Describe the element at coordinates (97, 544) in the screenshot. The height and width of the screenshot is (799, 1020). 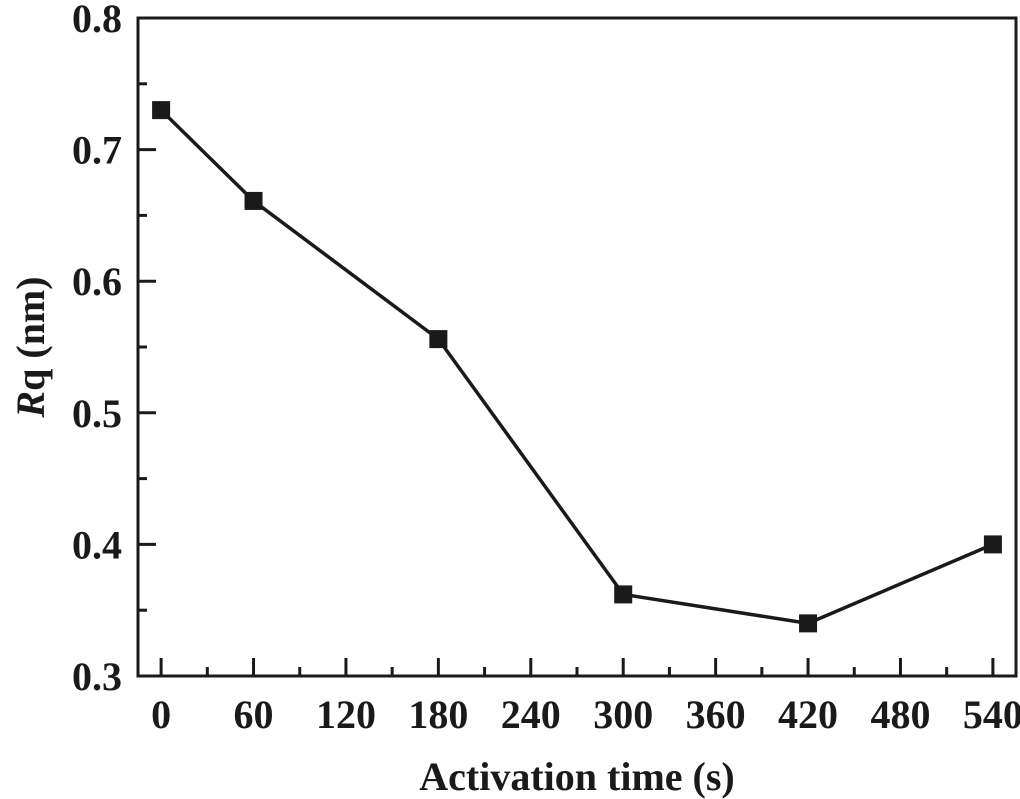
I see `y-tick-label: 0.4` at that location.